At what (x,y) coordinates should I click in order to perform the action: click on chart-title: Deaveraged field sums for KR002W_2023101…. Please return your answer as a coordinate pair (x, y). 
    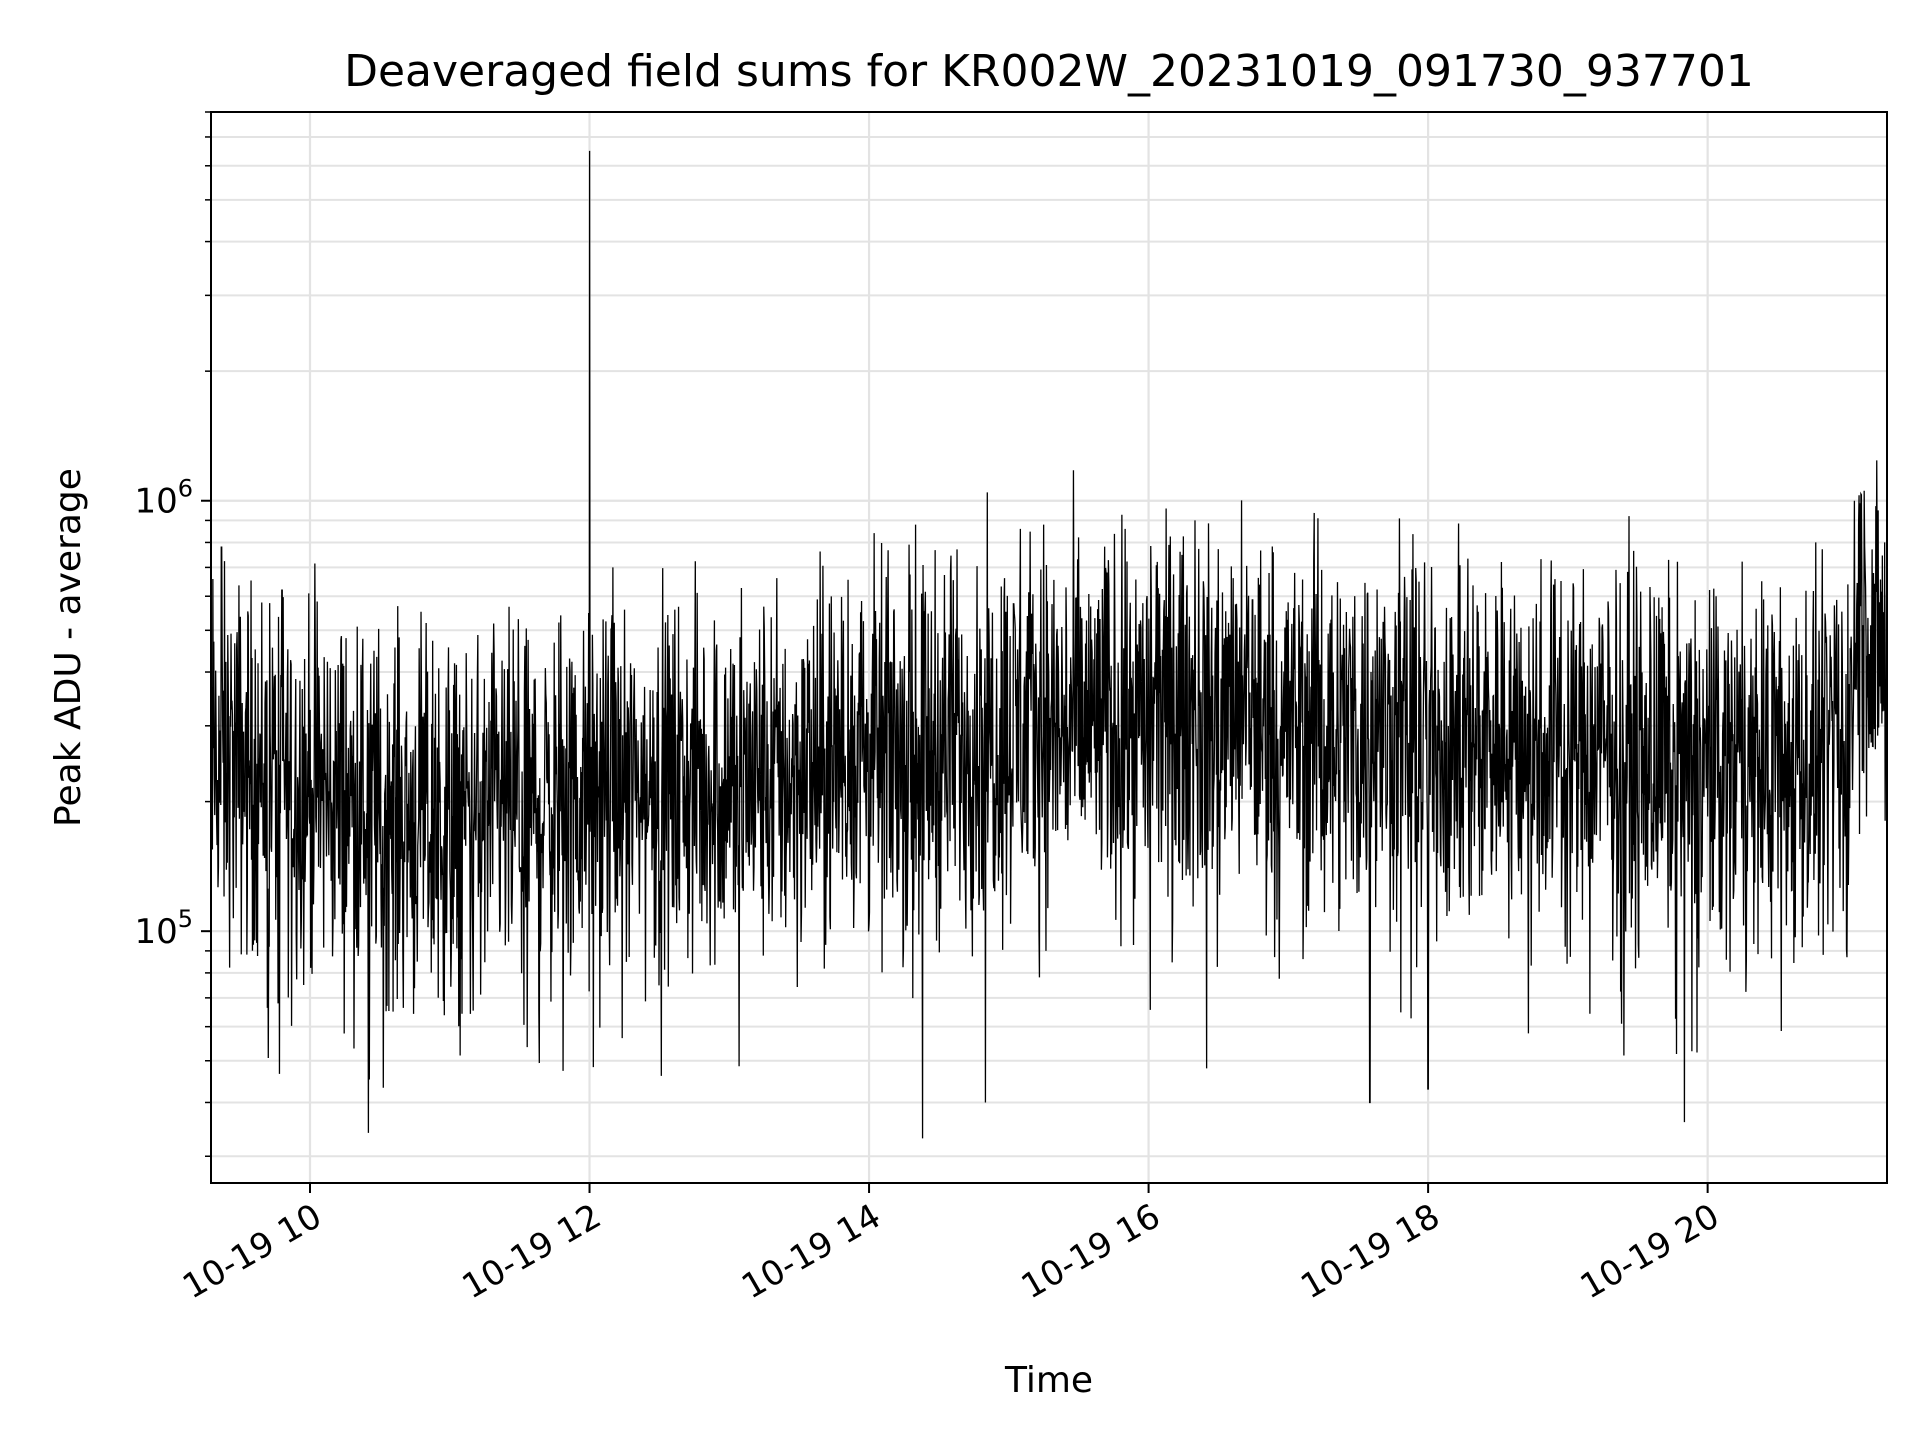
    Looking at the image, I should click on (1049, 71).